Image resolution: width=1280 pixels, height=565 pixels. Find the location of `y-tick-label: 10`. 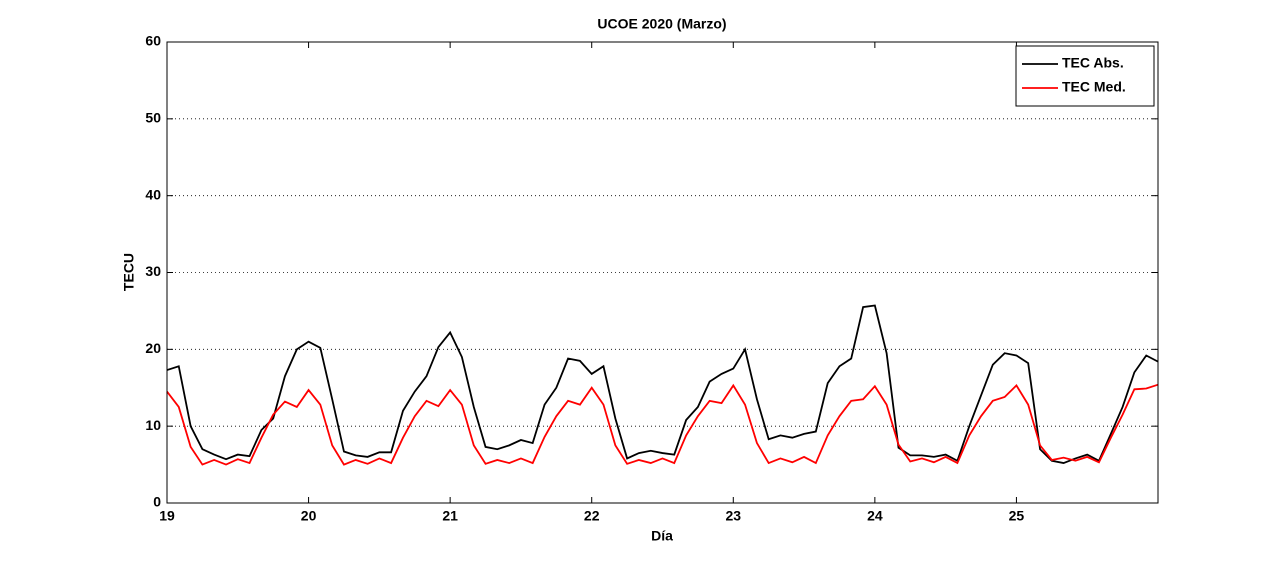

y-tick-label: 10 is located at coordinates (153, 425).